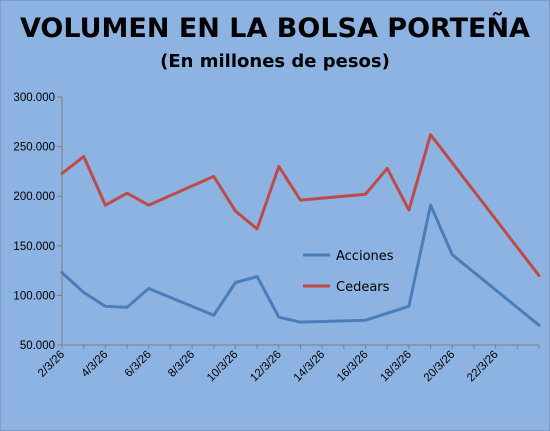 The height and width of the screenshot is (431, 550). Describe the element at coordinates (34, 98) in the screenshot. I see `y-tick-label: 300.000` at that location.